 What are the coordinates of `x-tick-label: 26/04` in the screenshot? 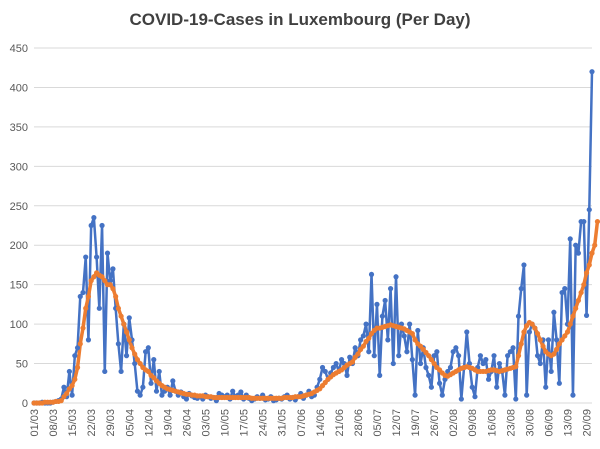 It's located at (187, 423).